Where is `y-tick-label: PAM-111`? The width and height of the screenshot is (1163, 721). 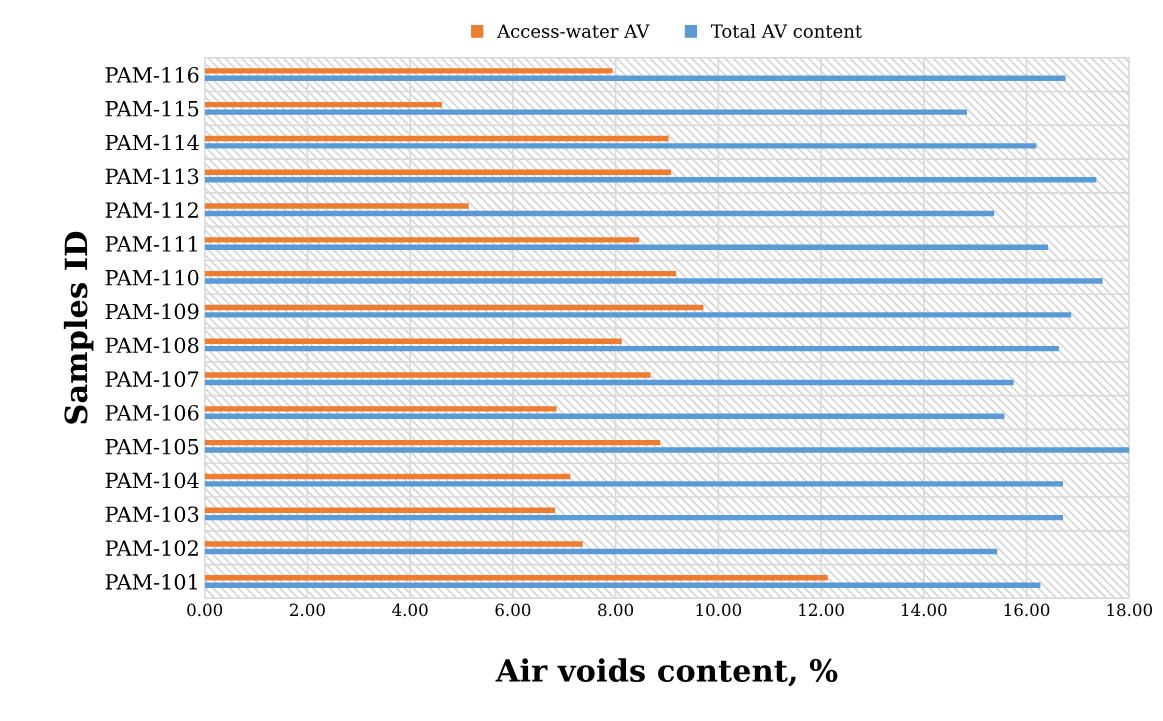
y-tick-label: PAM-111 is located at coordinates (151, 244).